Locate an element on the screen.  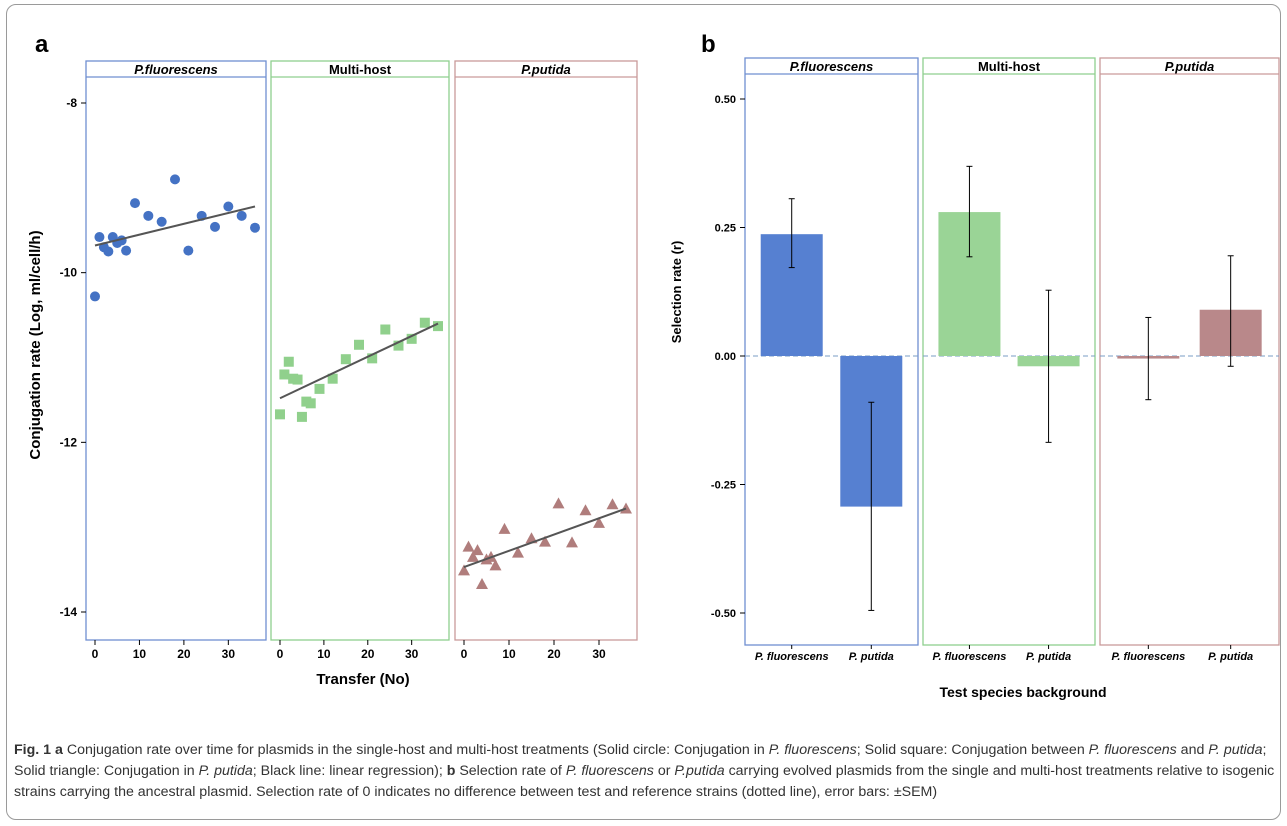
y-tick-label: -0.25 is located at coordinates (723, 486).